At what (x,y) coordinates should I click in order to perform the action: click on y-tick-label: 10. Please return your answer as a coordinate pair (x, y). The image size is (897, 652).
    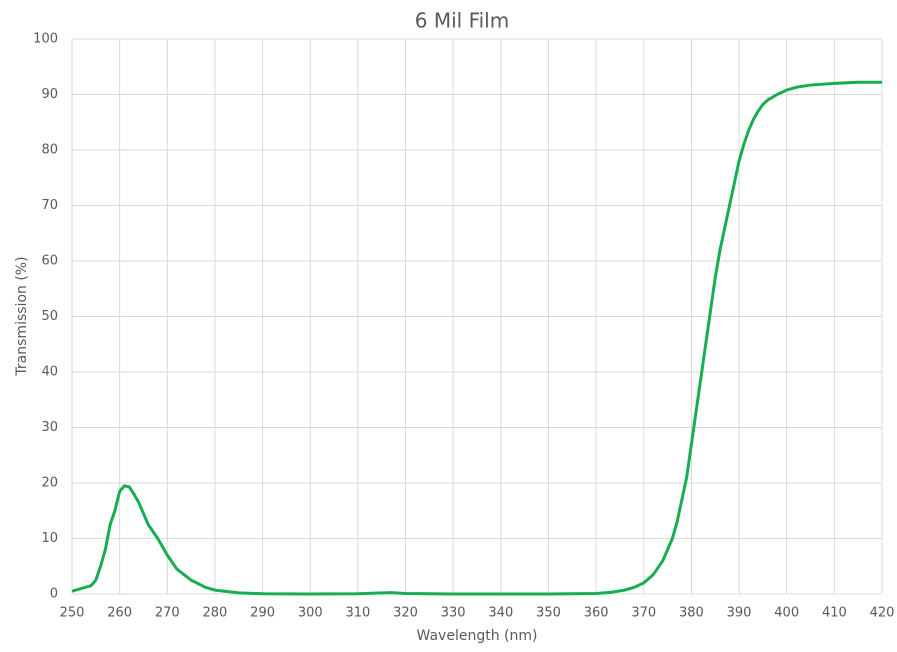
    Looking at the image, I should click on (49, 538).